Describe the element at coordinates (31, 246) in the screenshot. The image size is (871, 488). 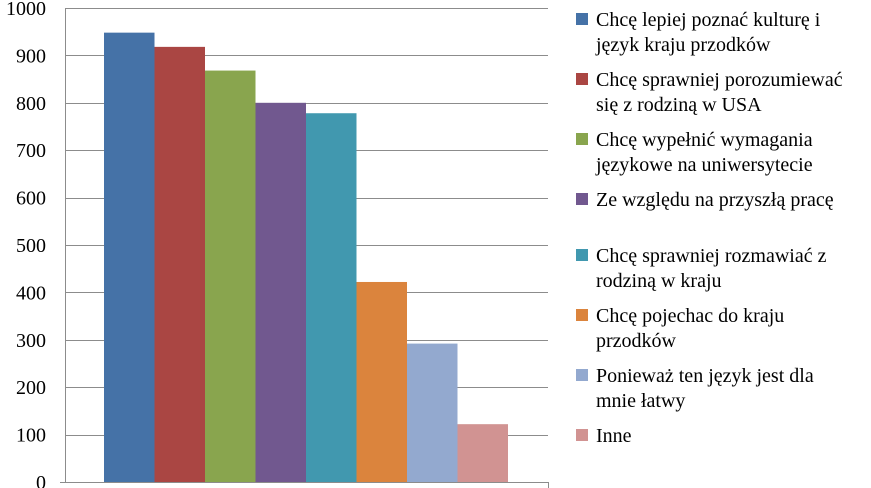
I see `y-tick-label: 500` at that location.